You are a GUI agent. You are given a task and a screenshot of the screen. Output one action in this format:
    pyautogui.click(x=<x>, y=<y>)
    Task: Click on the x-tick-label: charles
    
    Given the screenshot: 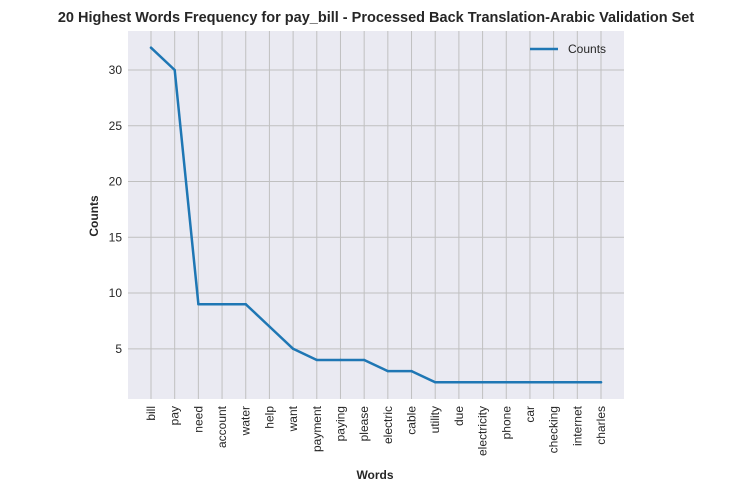 What is the action you would take?
    pyautogui.click(x=601, y=425)
    